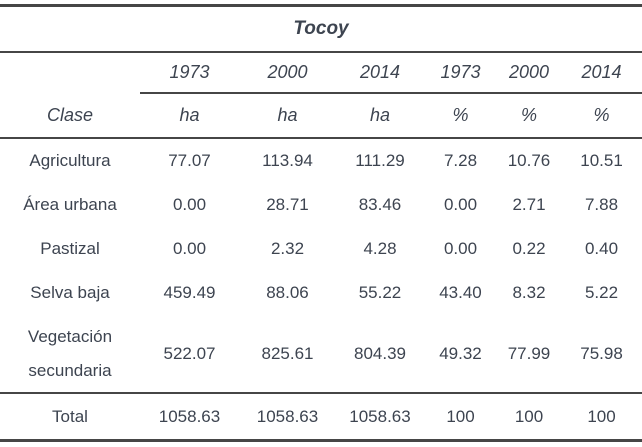  What do you see at coordinates (287, 353) in the screenshot?
I see `value-cell: 825.61` at bounding box center [287, 353].